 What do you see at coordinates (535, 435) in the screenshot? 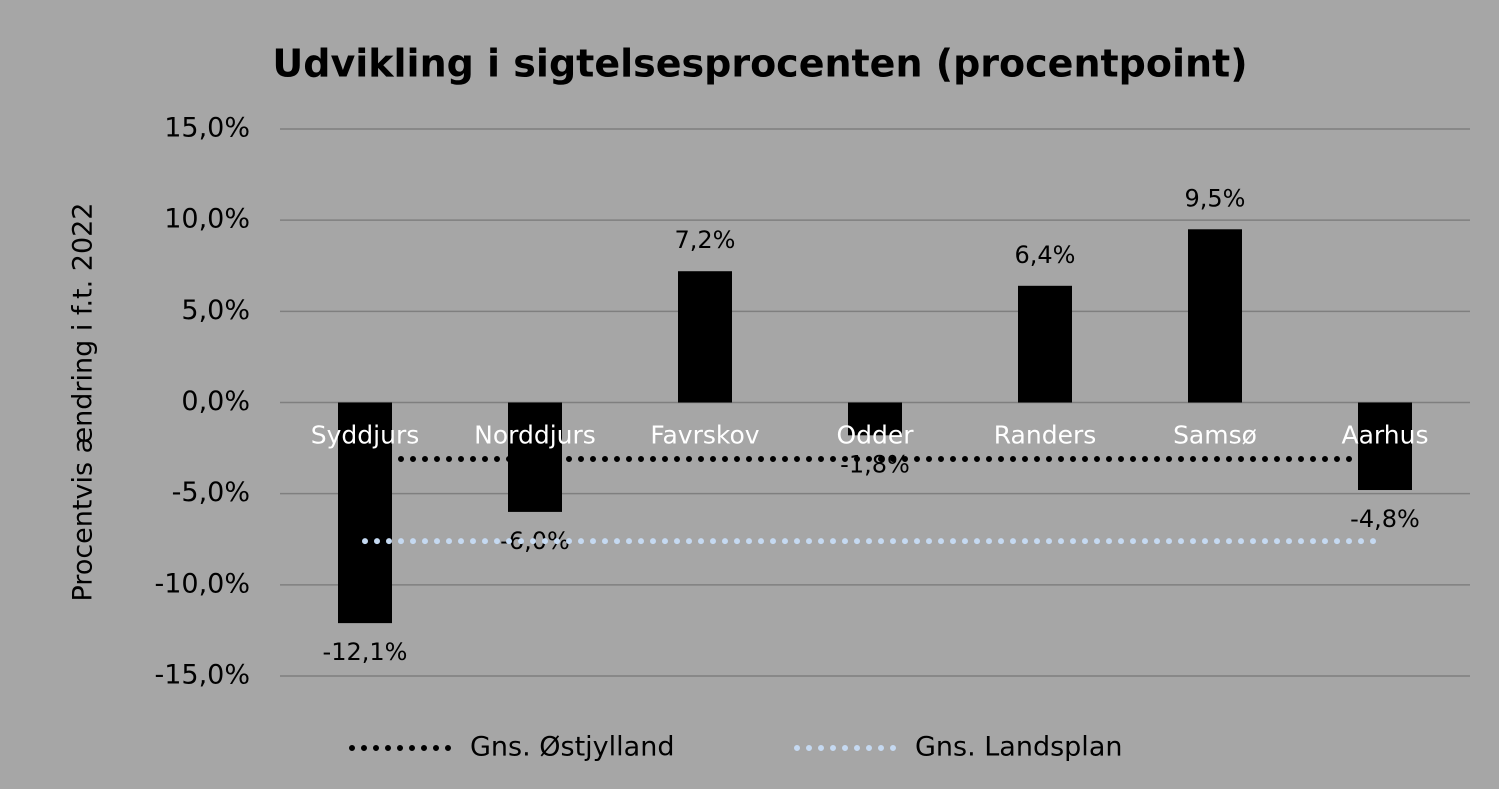
I see `x-tick-label: Norddjurs` at bounding box center [535, 435].